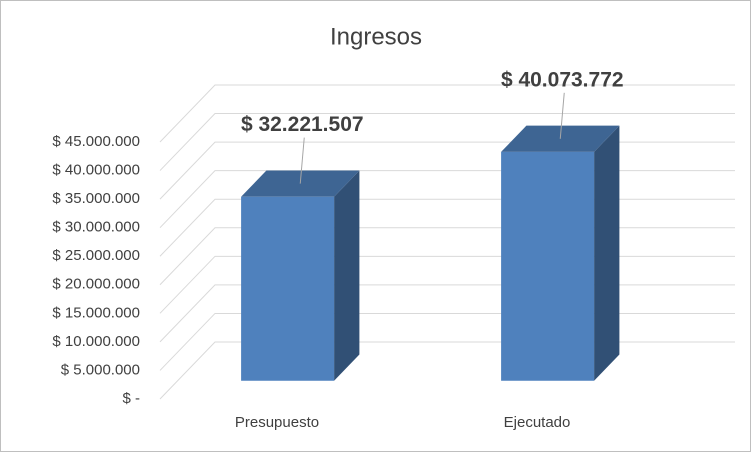  I want to click on y-tick-label: $ 45.000.000, so click(96, 141).